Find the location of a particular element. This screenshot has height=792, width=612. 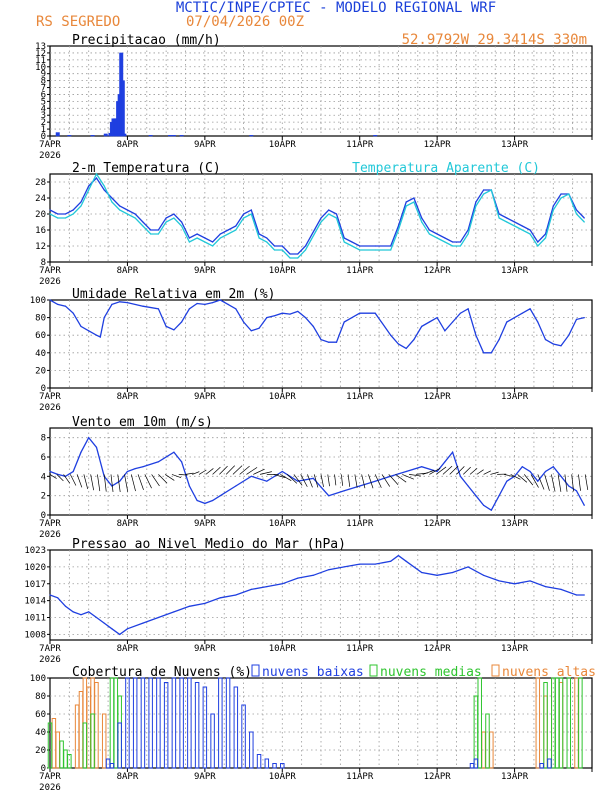

y-tick-label: 60 is located at coordinates (40, 715).